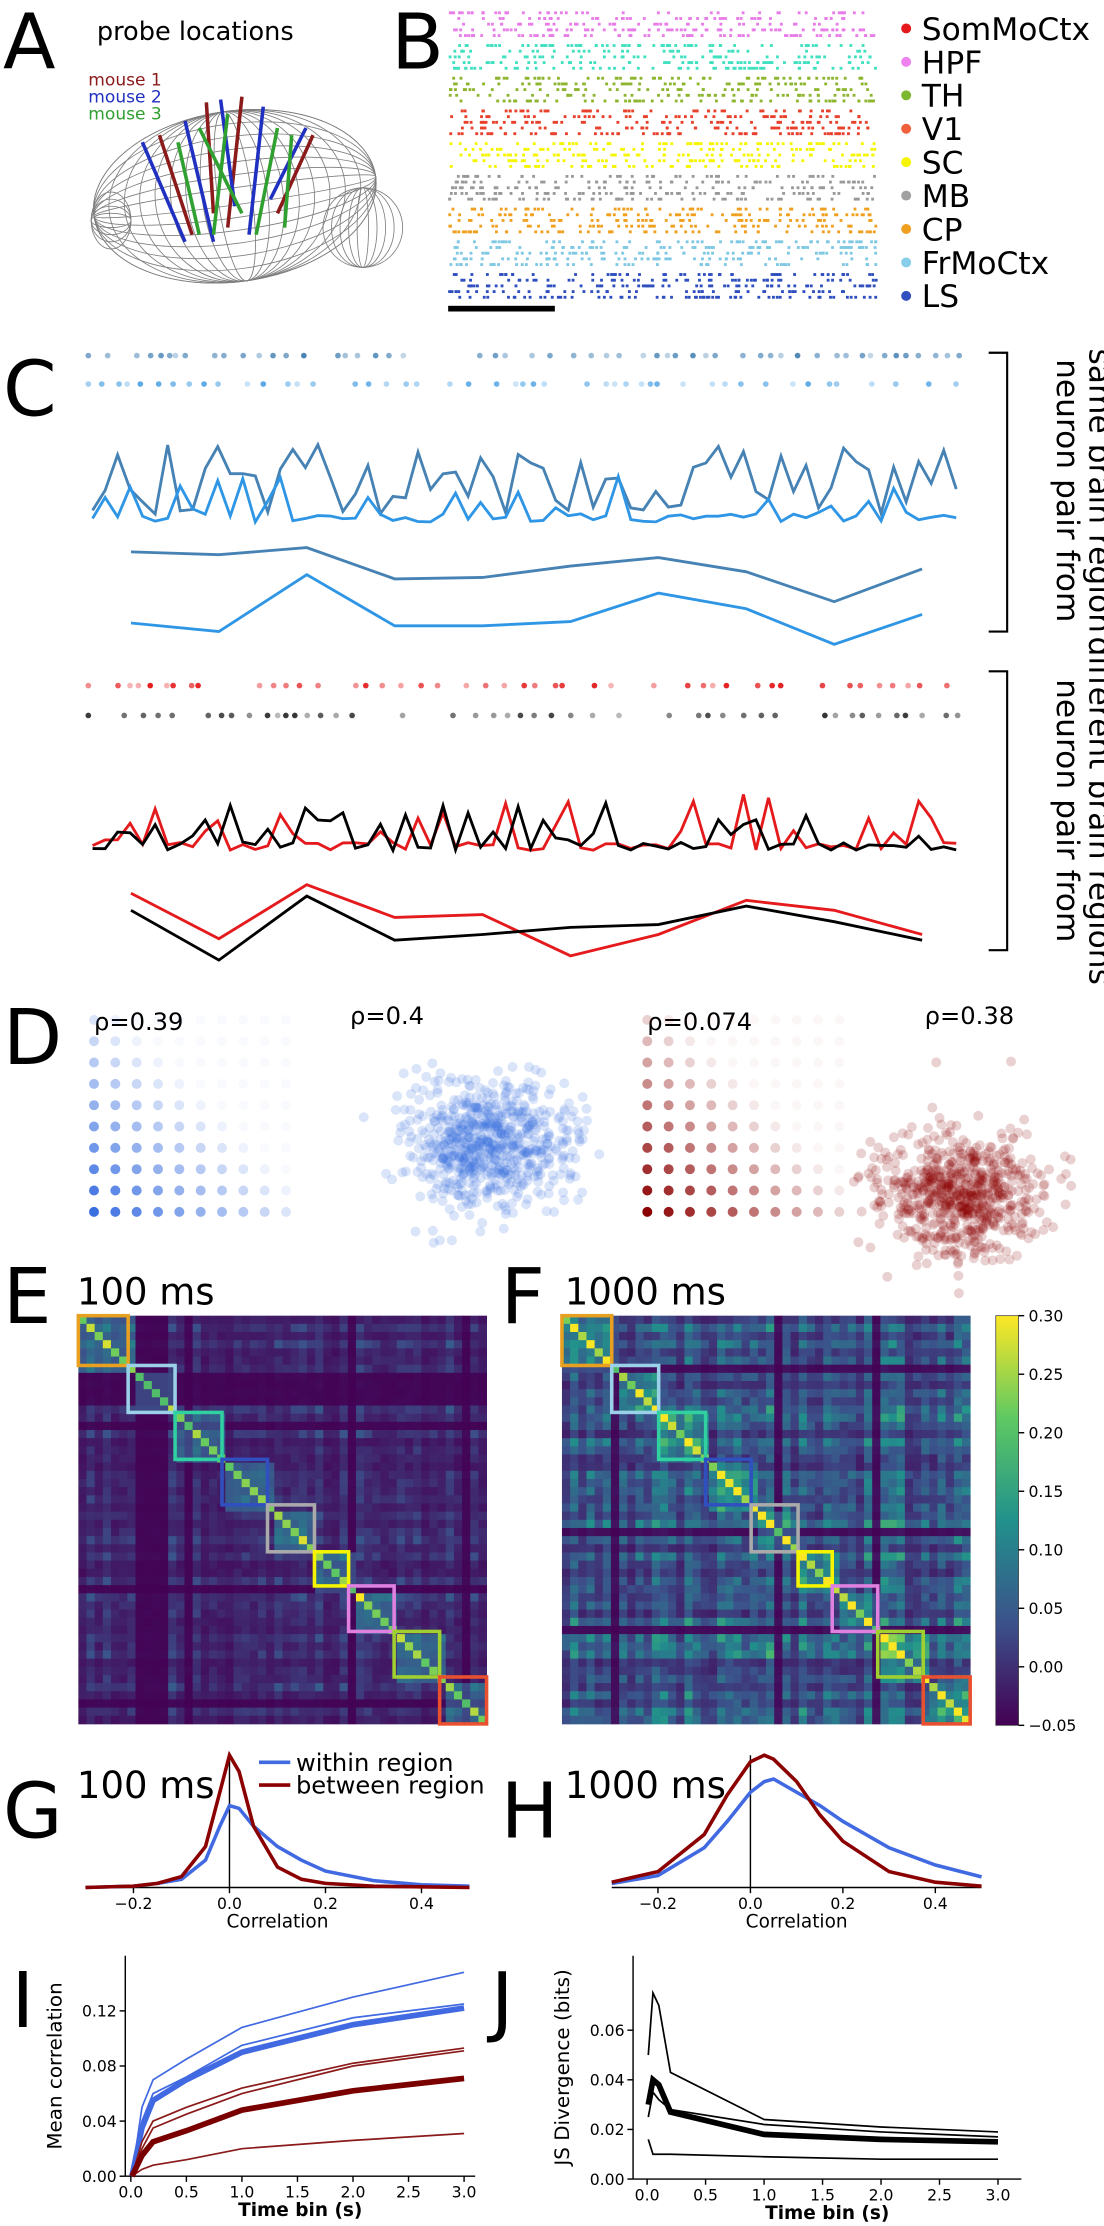 Image resolution: width=1104 pixels, height=2226 pixels. I want to click on bracket, so click(998, 811).